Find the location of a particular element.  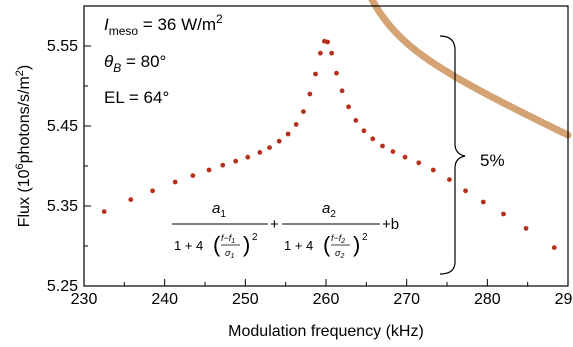

formula-inner-den-2: σ2 is located at coordinates (339, 254).